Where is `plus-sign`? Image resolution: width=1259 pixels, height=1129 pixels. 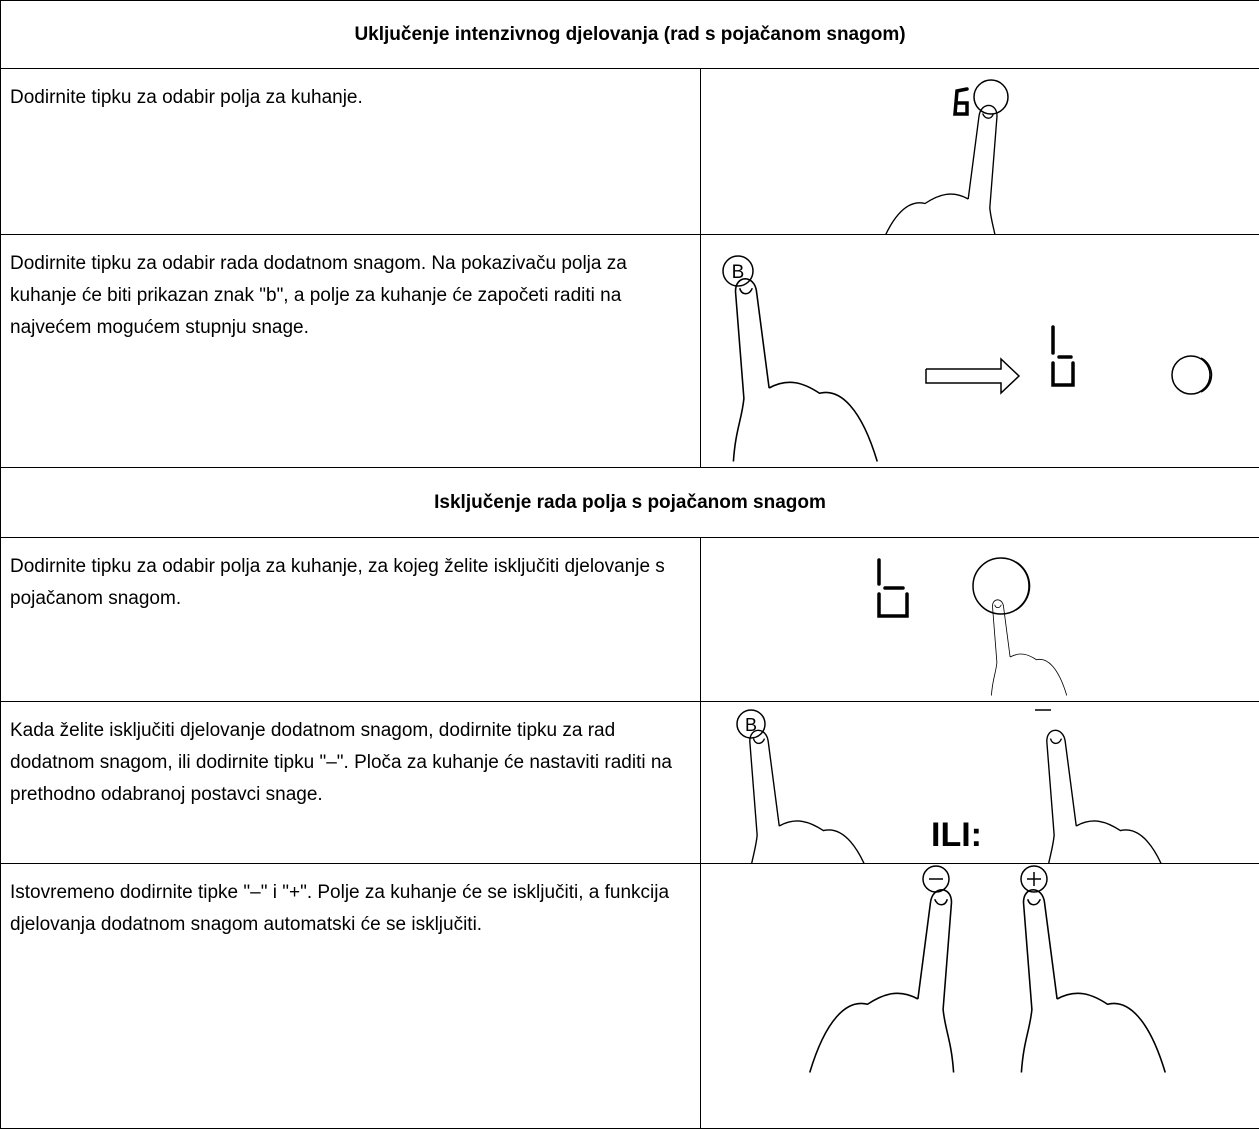
plus-sign is located at coordinates (1034, 879).